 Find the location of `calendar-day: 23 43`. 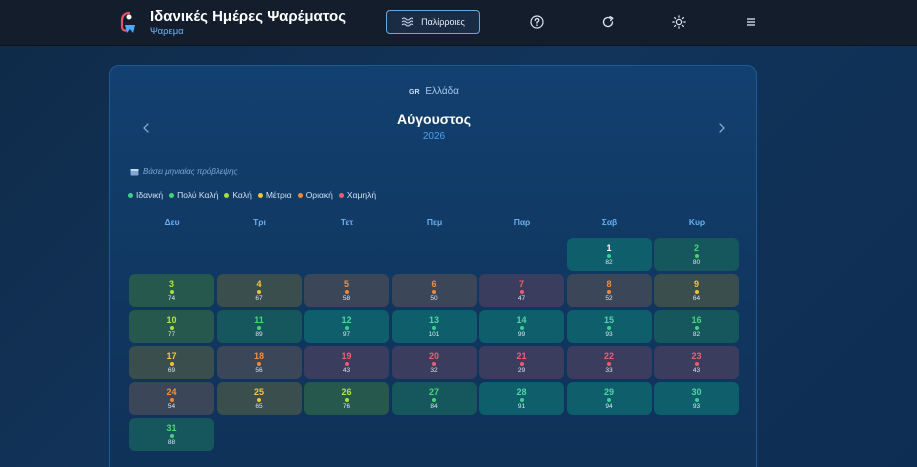

calendar-day: 23 43 is located at coordinates (696, 362).